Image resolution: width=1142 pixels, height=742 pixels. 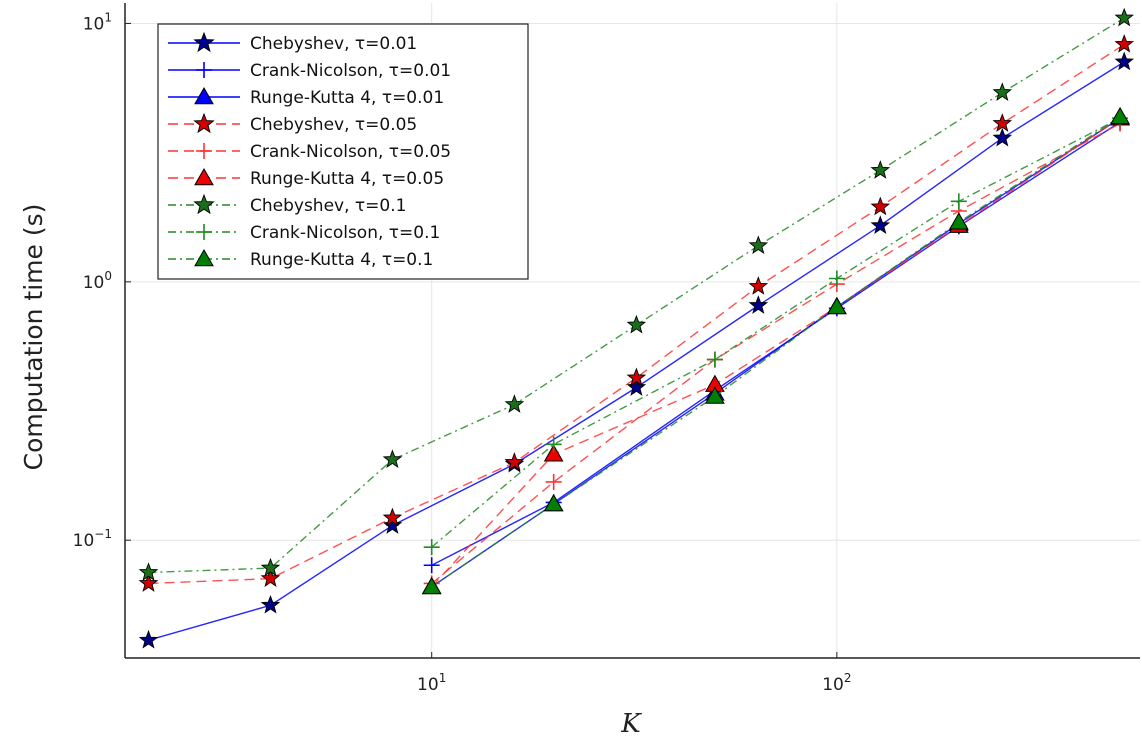 I want to click on legend-label: Crank-Nicolson, τ=0.05, so click(x=350, y=152).